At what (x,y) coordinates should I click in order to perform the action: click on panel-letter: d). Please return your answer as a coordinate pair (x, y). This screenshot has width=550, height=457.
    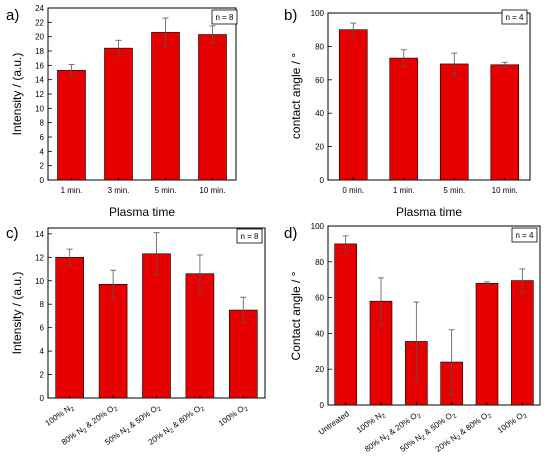
    Looking at the image, I should click on (290, 233).